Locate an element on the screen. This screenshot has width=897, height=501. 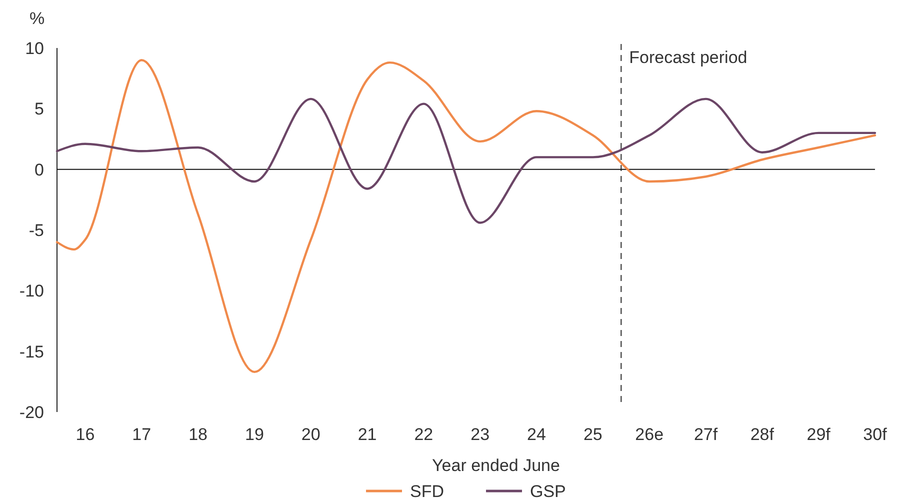
y-tick-label: 0 is located at coordinates (39, 170).